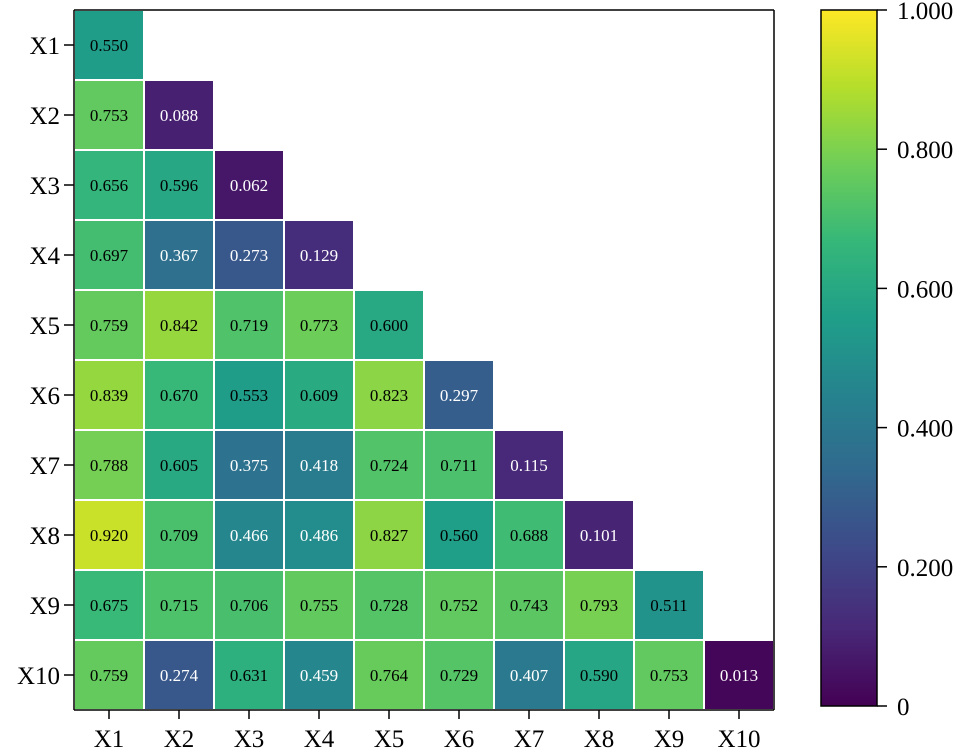 Image resolution: width=968 pixels, height=756 pixels. I want to click on heatmap-cell-x10-x8, so click(599, 675).